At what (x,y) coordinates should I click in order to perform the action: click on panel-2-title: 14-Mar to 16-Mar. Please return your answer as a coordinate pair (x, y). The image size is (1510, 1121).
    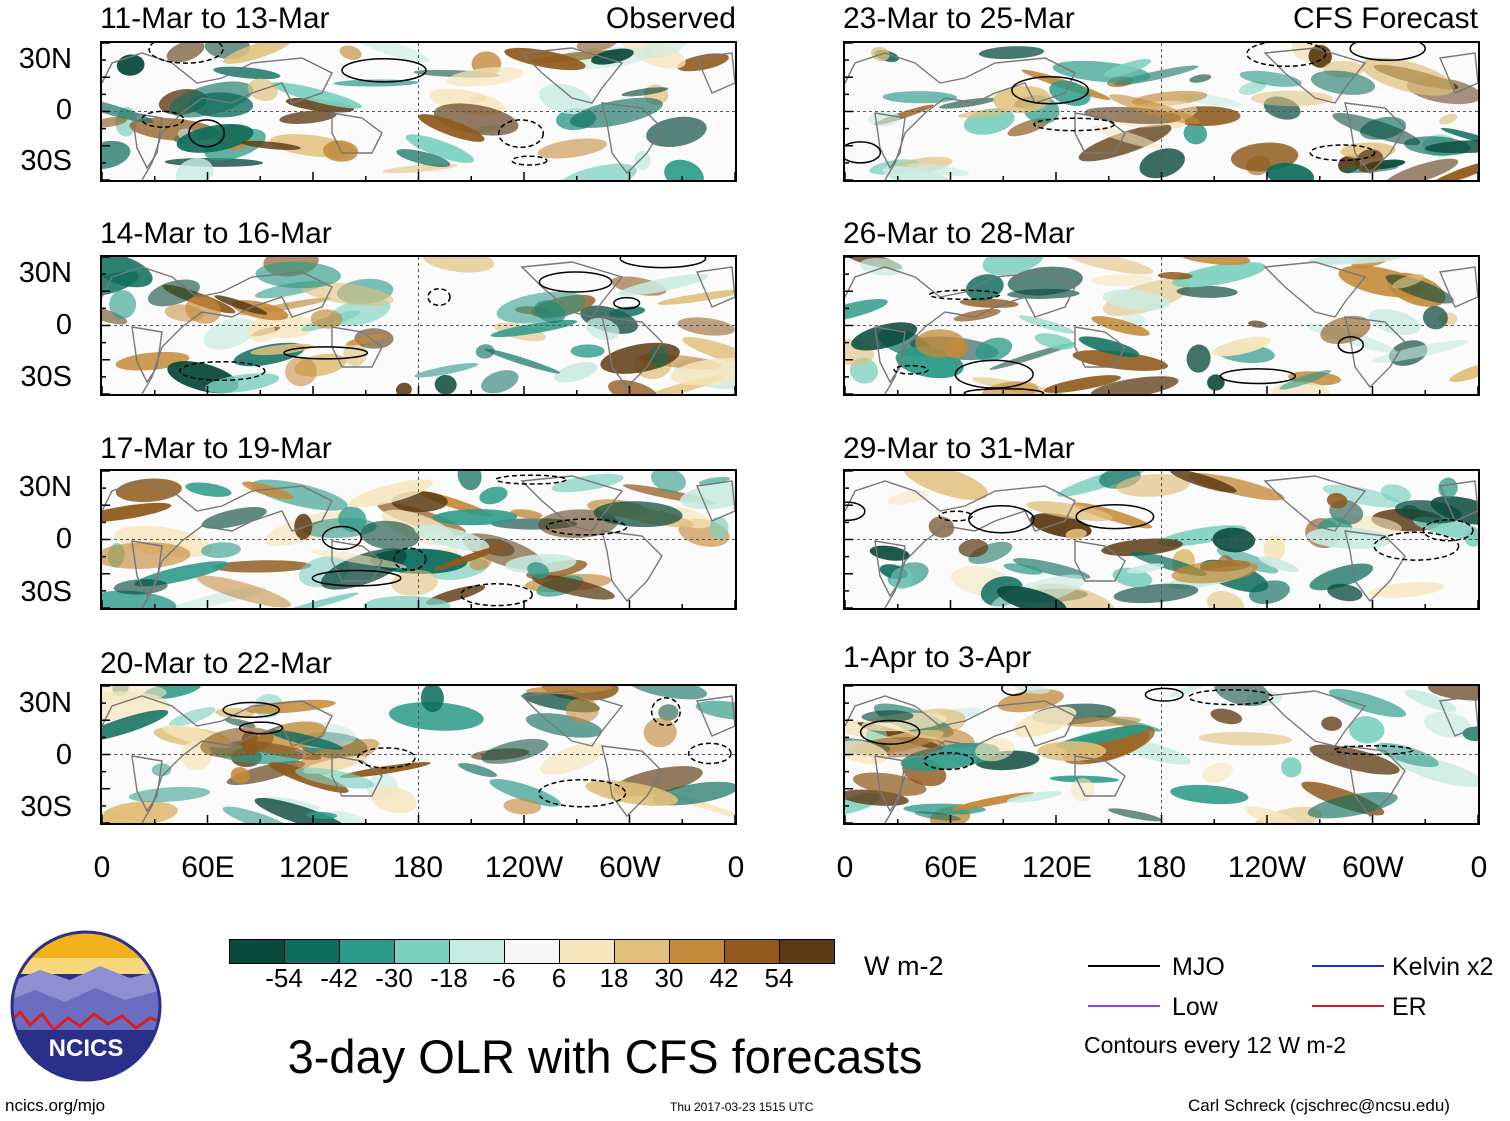
    Looking at the image, I should click on (216, 233).